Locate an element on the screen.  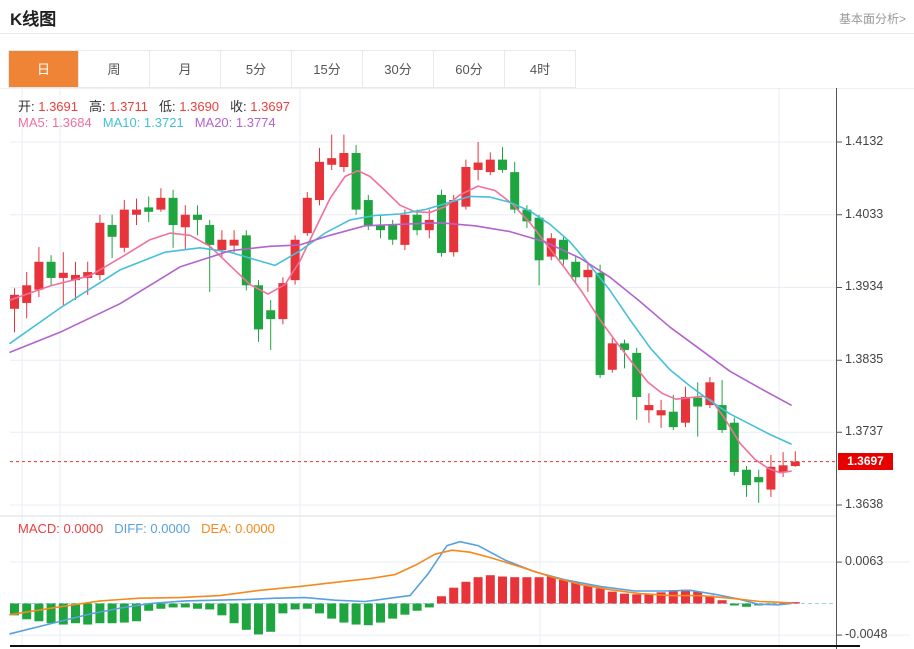
tab-日: 日 is located at coordinates (43, 69).